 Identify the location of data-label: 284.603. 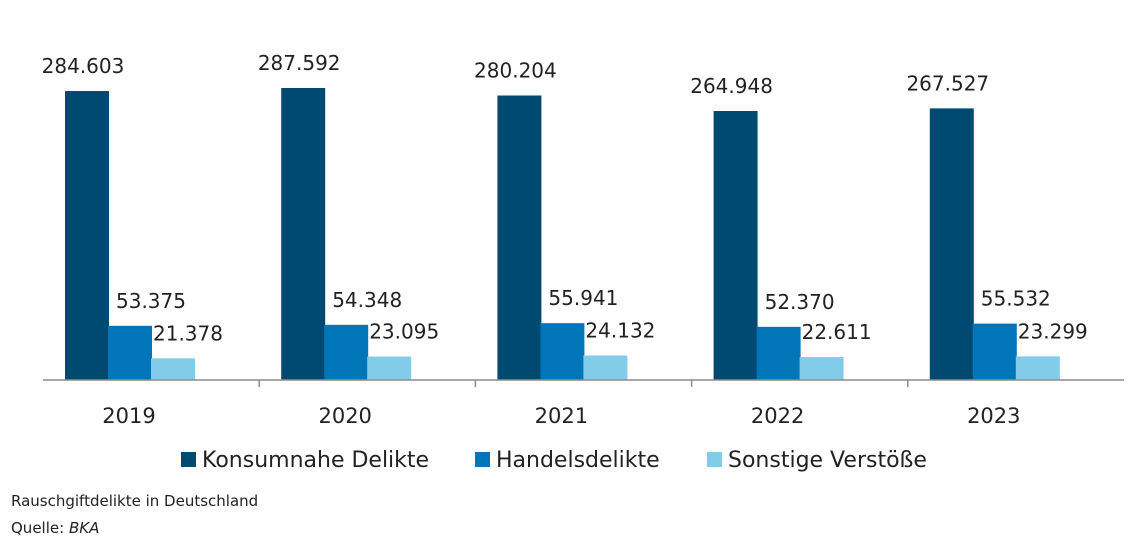
(83, 66).